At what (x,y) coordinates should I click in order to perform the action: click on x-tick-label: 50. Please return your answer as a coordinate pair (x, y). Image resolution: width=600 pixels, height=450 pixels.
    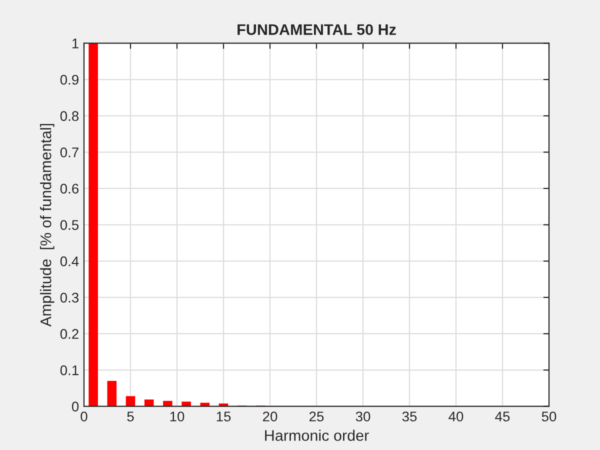
    Looking at the image, I should click on (549, 417).